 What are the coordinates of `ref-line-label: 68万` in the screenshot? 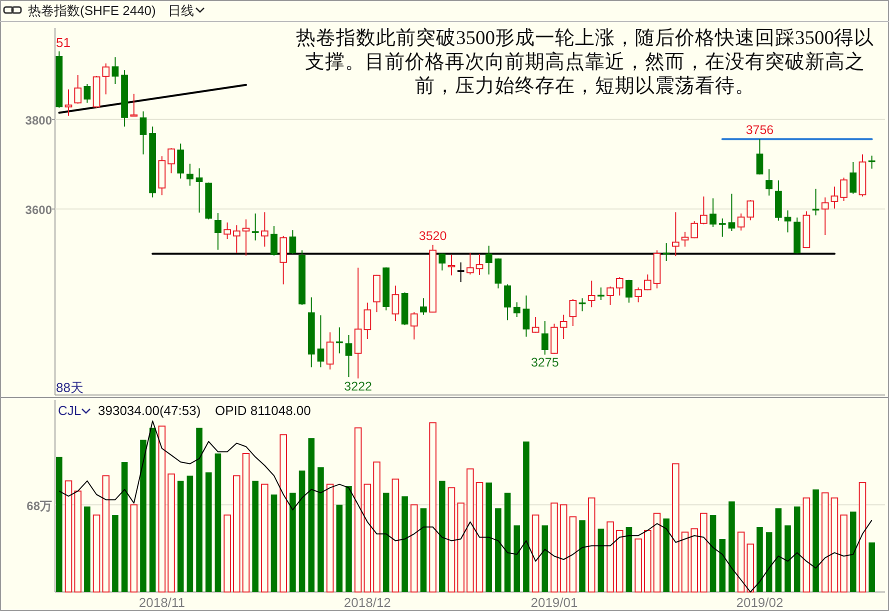 It's located at (39, 505).